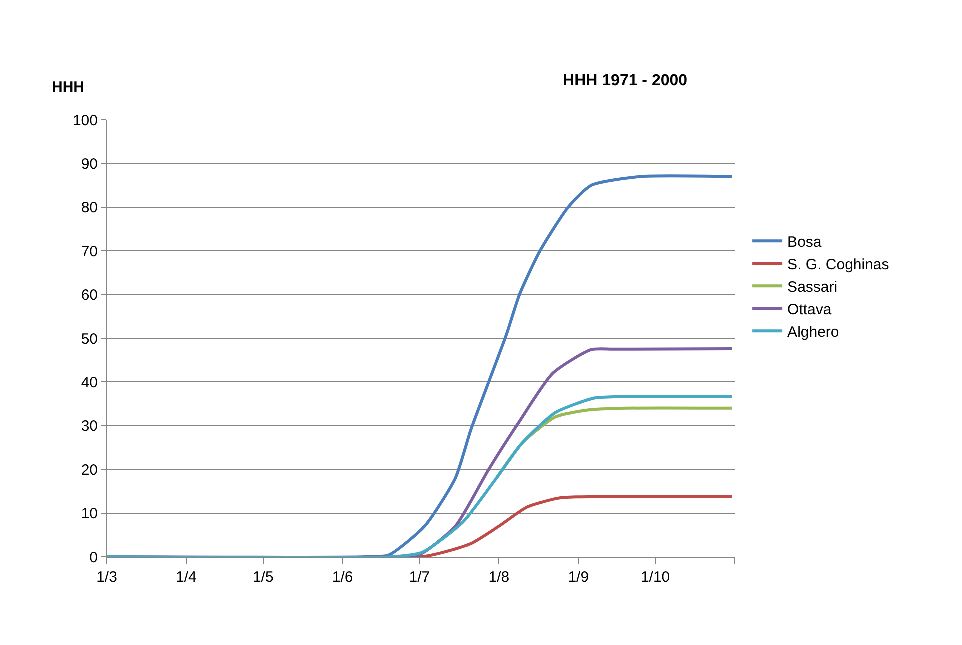  Describe the element at coordinates (263, 577) in the screenshot. I see `x-tick-label: 1/5` at that location.